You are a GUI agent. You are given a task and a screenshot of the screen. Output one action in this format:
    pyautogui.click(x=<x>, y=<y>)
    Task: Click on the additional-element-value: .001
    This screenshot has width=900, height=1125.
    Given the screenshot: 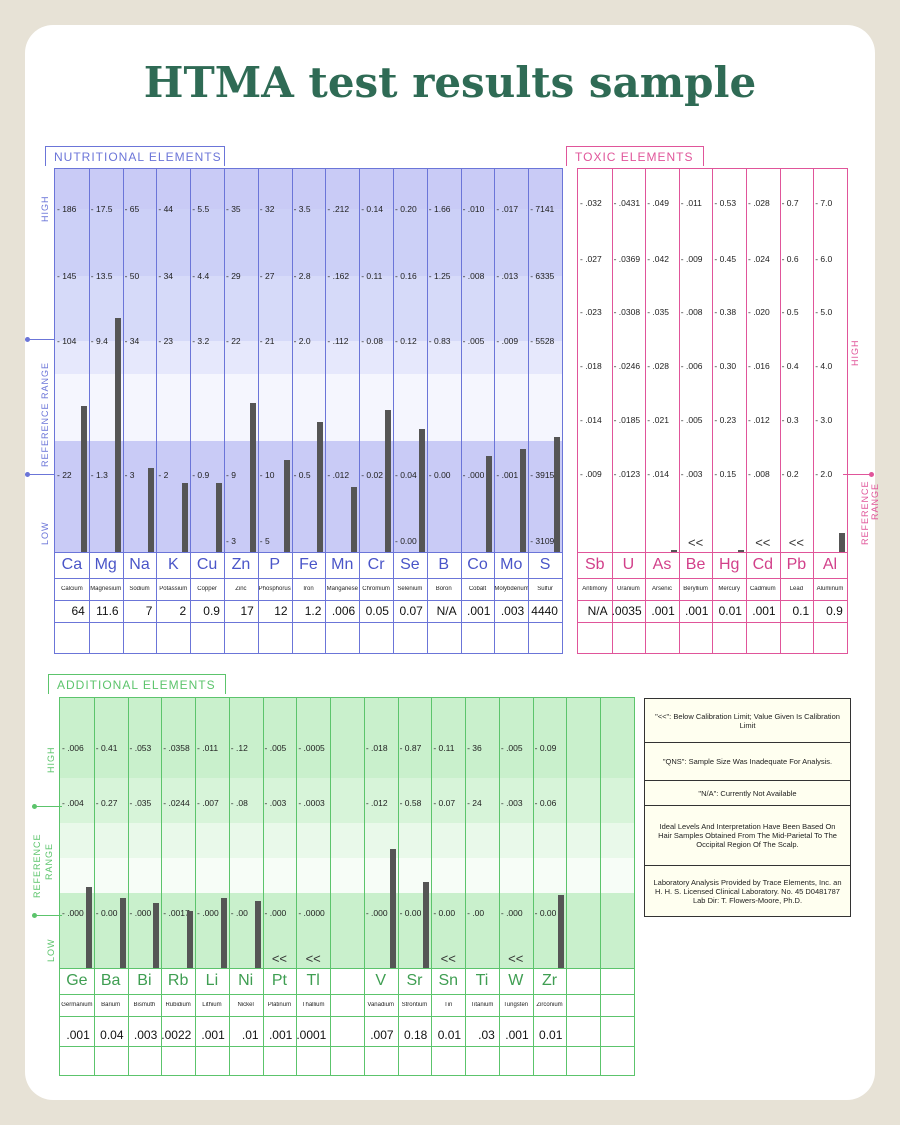 What is the action you would take?
    pyautogui.click(x=213, y=1035)
    